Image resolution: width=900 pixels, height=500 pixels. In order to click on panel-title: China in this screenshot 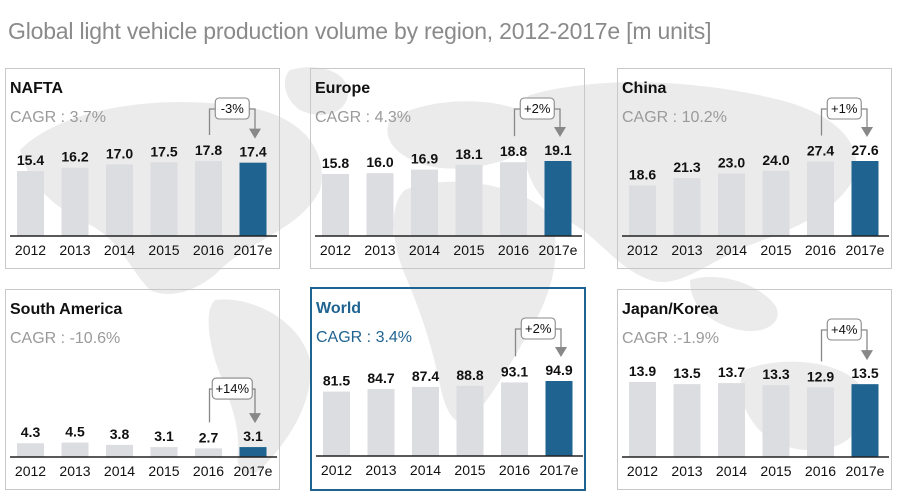, I will do `click(644, 88)`.